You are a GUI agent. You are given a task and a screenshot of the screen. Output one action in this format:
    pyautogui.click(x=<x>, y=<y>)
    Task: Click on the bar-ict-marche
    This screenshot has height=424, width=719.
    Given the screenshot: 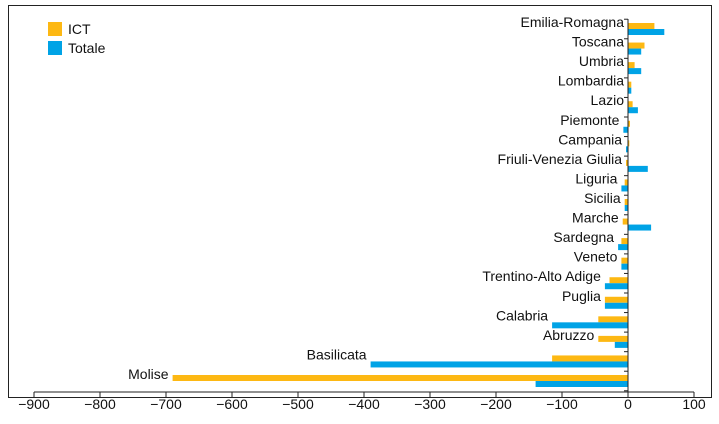 What is the action you would take?
    pyautogui.click(x=625, y=221)
    